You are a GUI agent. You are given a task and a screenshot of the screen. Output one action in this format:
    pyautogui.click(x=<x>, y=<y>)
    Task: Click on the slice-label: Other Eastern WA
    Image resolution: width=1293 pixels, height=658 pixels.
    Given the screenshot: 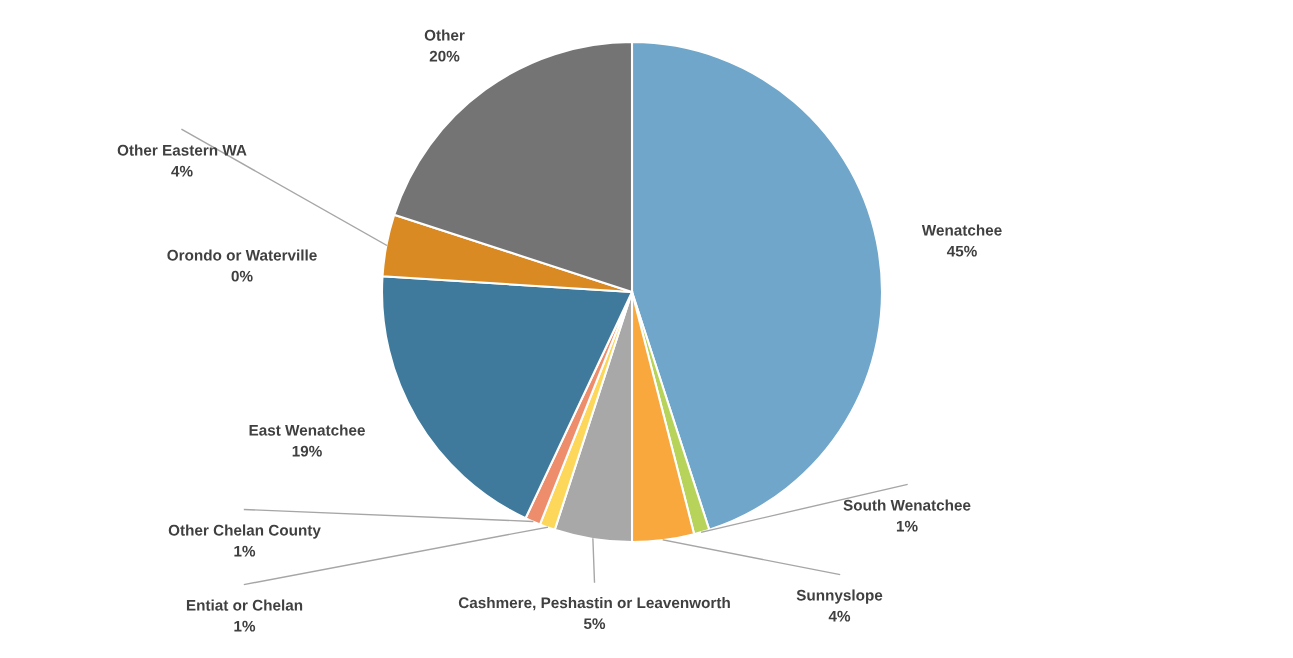 What is the action you would take?
    pyautogui.click(x=182, y=150)
    